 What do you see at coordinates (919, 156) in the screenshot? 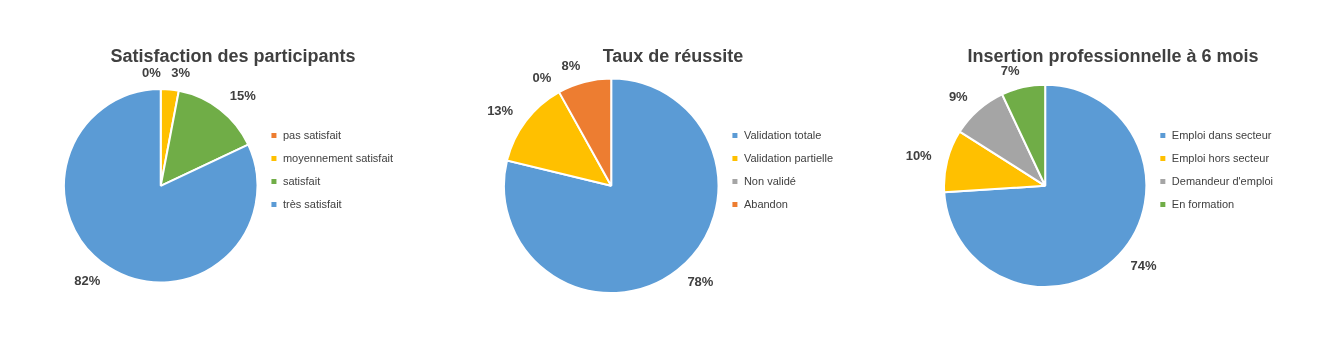
I see `data-label: 10%` at bounding box center [919, 156].